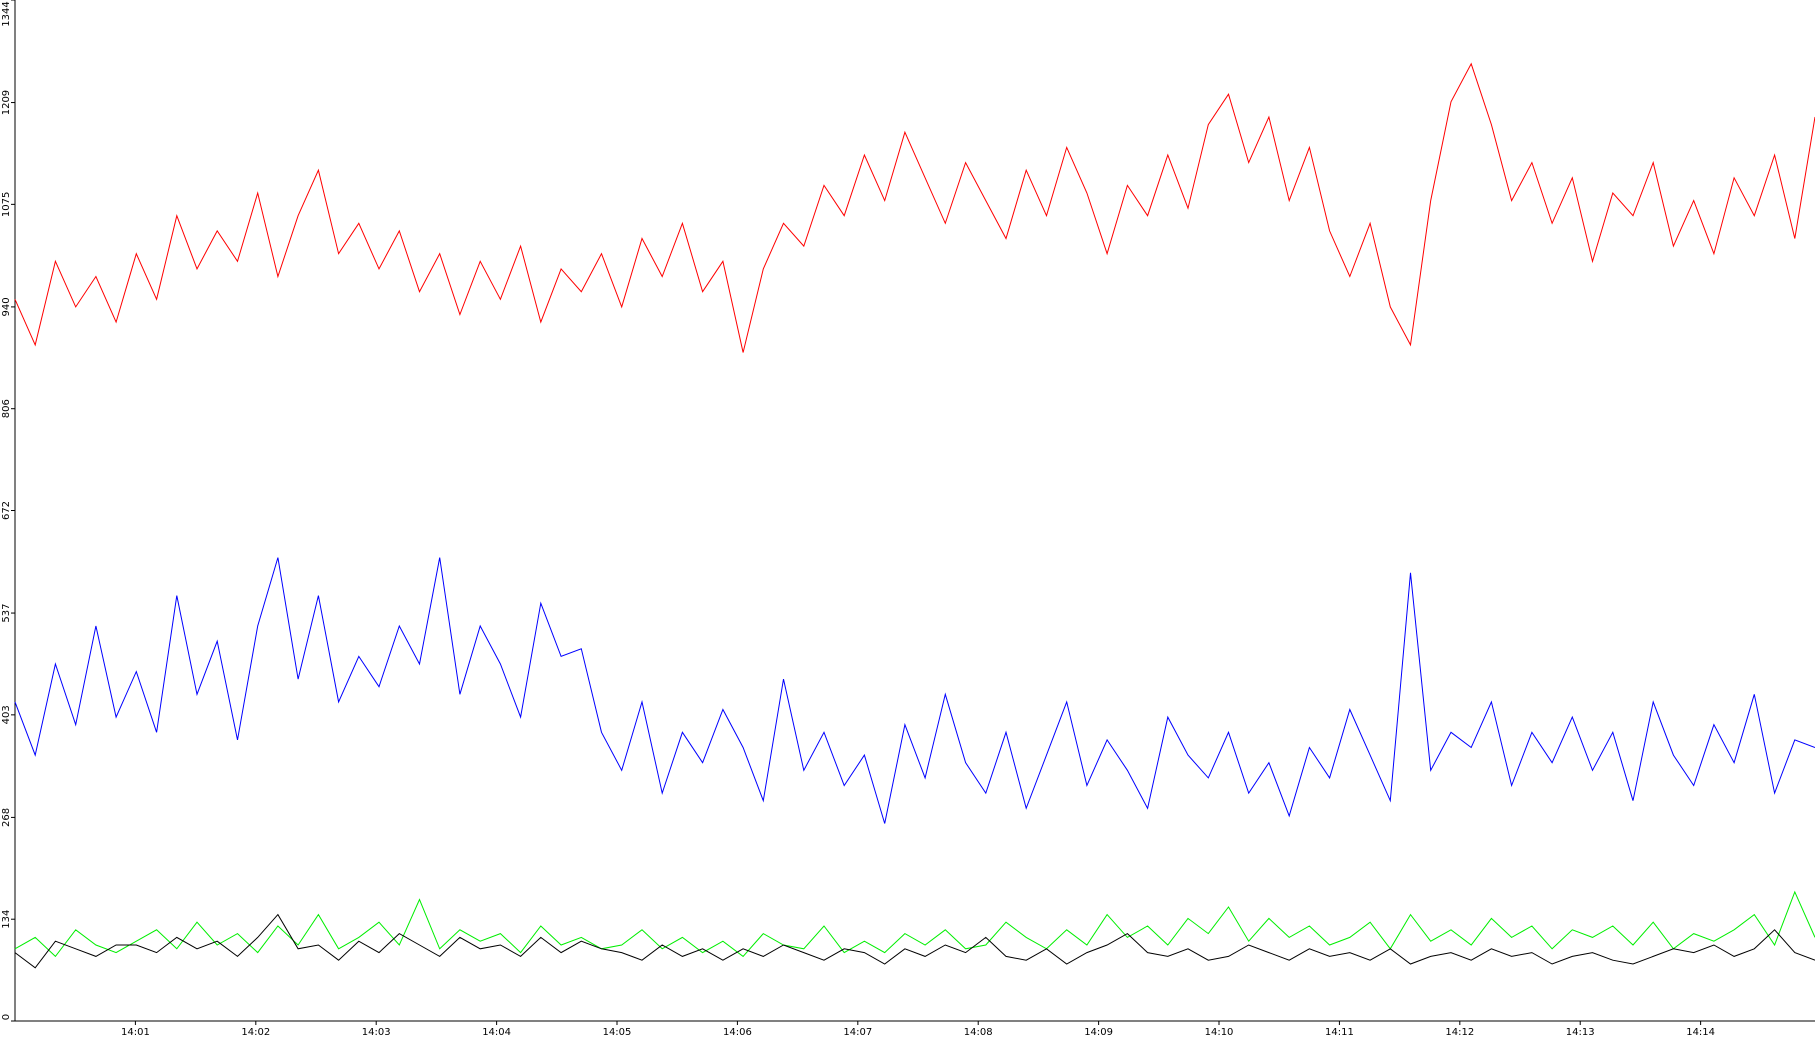 Image resolution: width=1815 pixels, height=1039 pixels. I want to click on x-tick-label: 14:13, so click(1580, 1032).